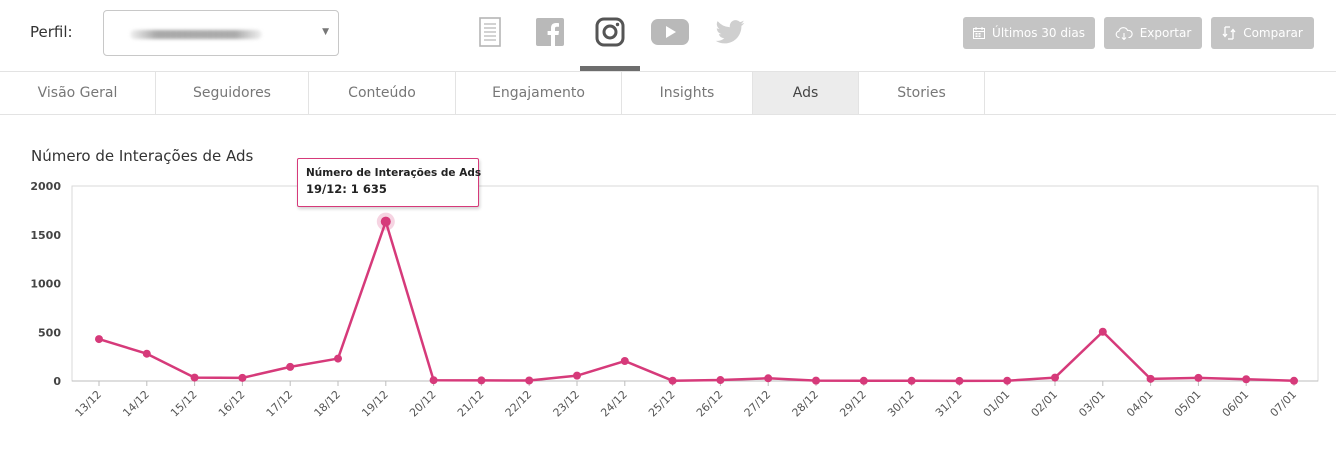 This screenshot has width=1336, height=453. I want to click on tab-engajamento: Engajamento, so click(539, 93).